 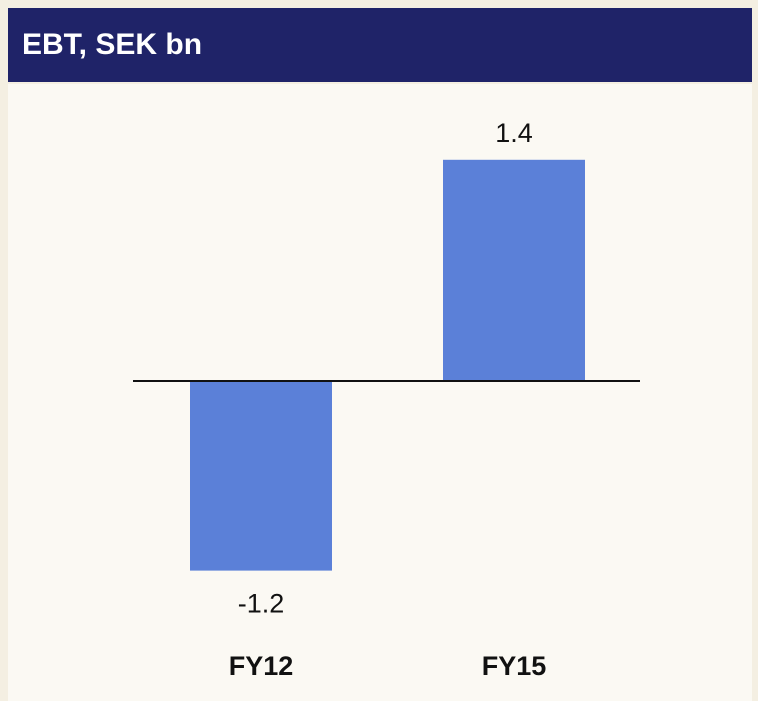 What do you see at coordinates (261, 604) in the screenshot?
I see `value-label: -1.2` at bounding box center [261, 604].